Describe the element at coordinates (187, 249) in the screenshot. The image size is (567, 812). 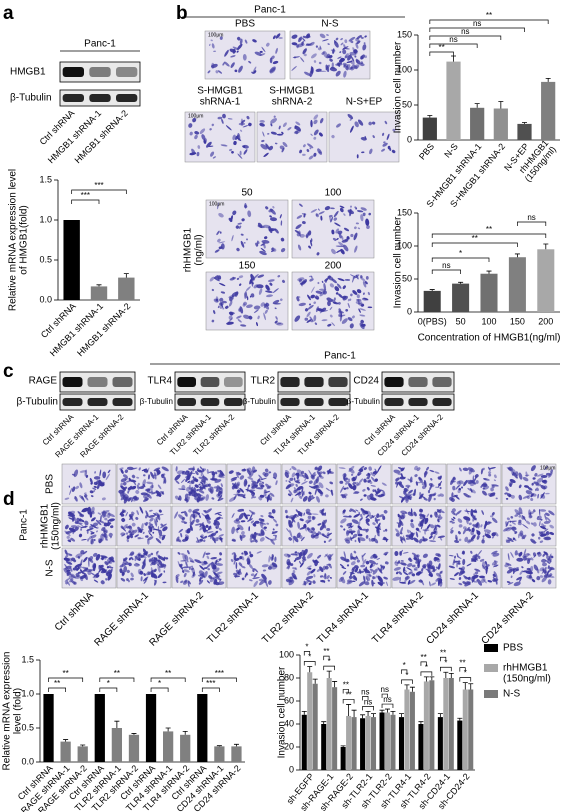
I see `text-line: rhHMGB1` at that location.